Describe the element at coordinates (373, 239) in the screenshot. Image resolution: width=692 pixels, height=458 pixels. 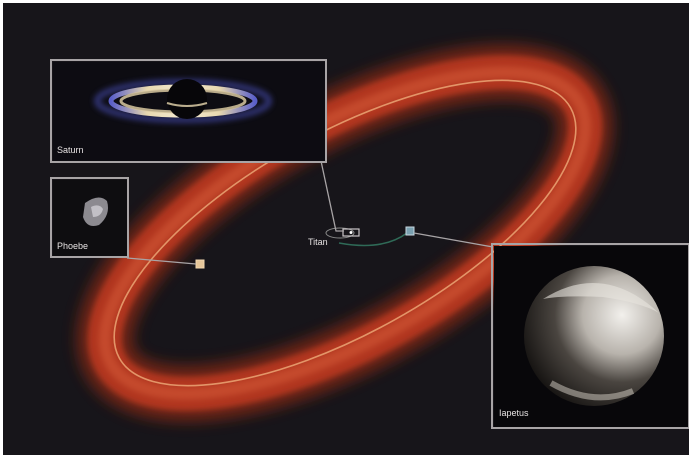
I see `iapetus-orbit` at that location.